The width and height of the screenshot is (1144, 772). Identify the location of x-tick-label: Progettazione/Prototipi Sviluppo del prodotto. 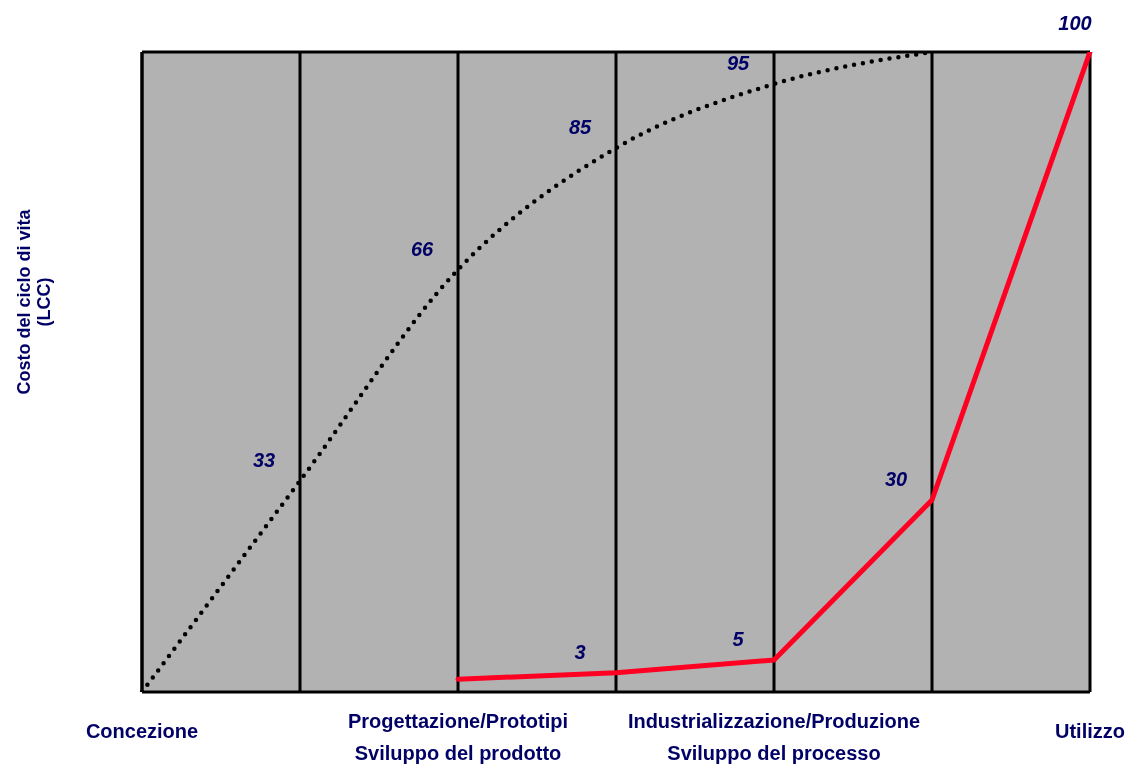
(458, 737).